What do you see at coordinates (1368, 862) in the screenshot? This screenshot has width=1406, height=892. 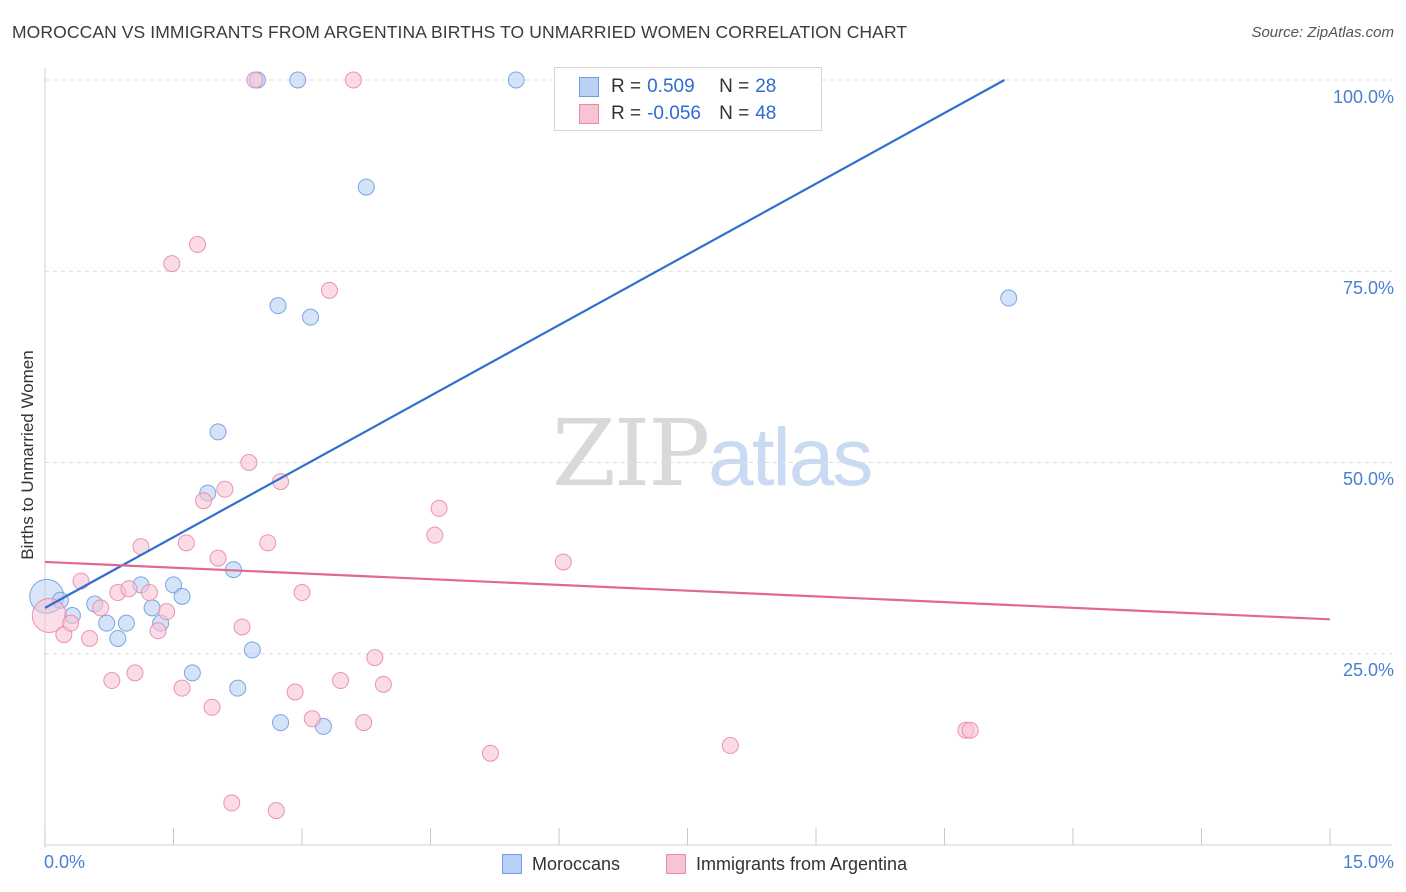 I see `x-tick-label-15: 15.0%` at bounding box center [1368, 862].